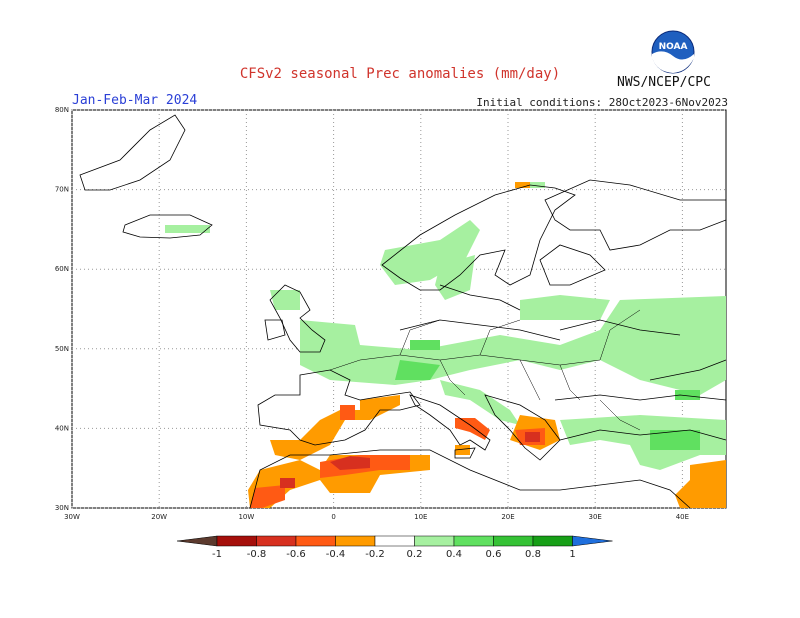 The height and width of the screenshot is (618, 800). I want to click on positive-anomaly-moderate, so click(547, 395).